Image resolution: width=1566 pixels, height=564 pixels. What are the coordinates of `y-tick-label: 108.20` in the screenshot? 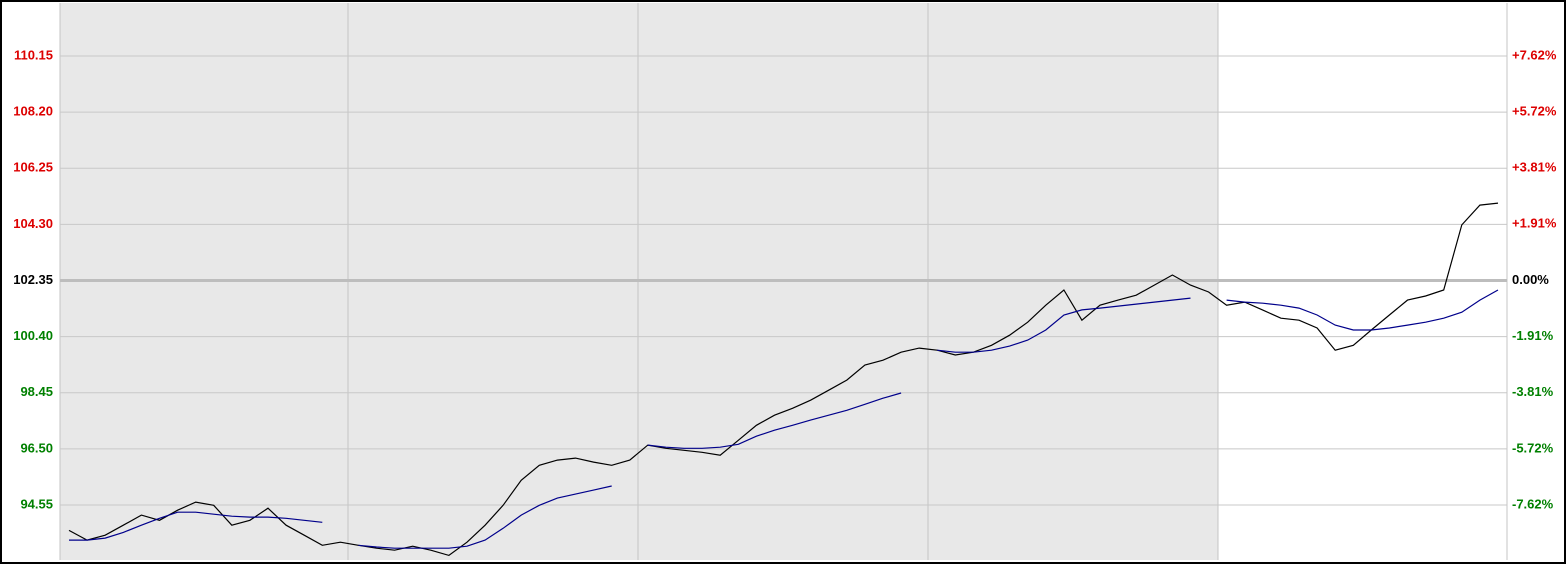 It's located at (33, 111).